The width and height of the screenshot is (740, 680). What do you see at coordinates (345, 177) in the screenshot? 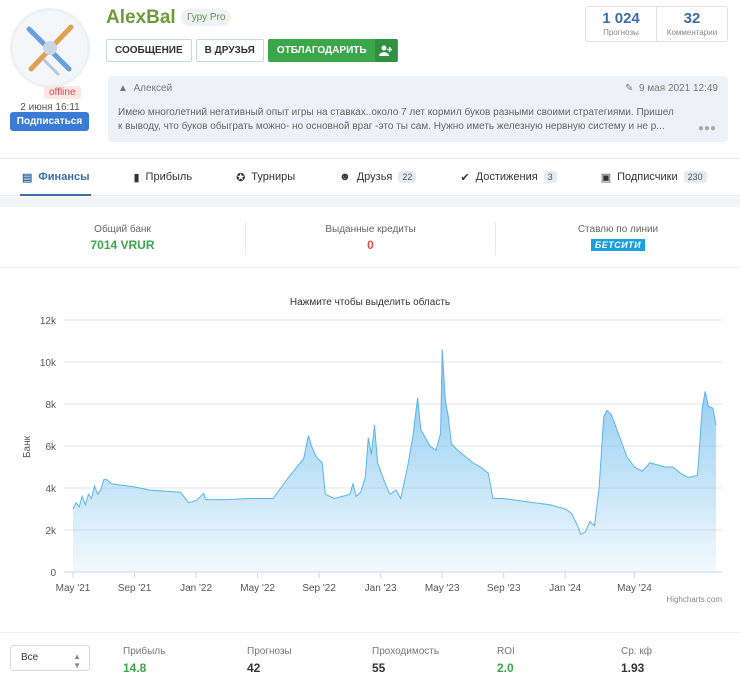
I see `friends-icon: ☻` at bounding box center [345, 177].